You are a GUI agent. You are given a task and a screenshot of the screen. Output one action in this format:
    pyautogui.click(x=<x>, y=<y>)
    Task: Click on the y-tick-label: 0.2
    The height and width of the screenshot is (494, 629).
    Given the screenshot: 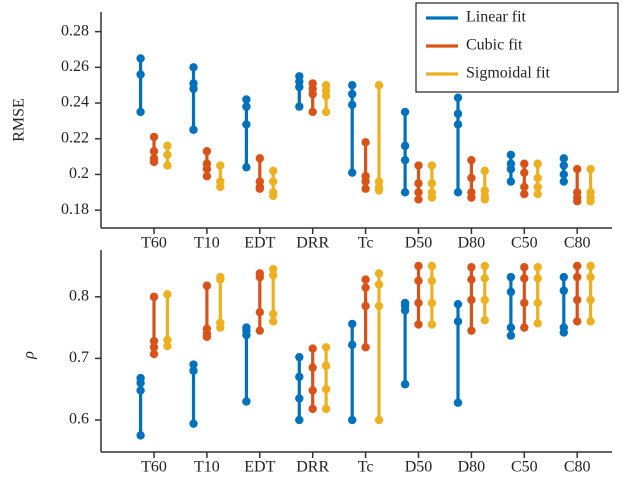 What is the action you would take?
    pyautogui.click(x=79, y=173)
    